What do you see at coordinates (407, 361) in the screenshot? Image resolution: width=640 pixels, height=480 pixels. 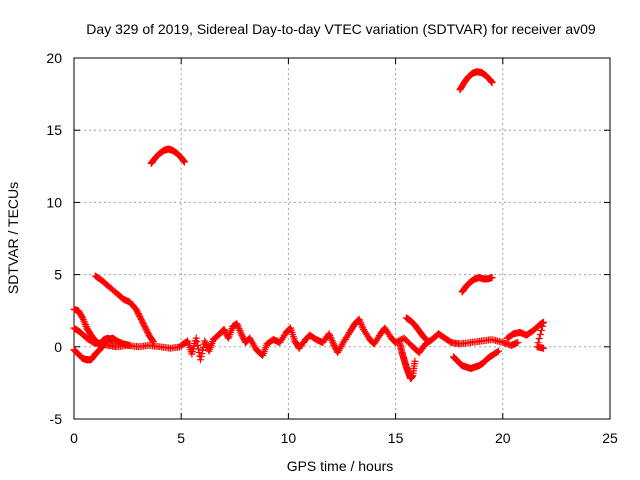 I see `series-sat-dip-15.5` at bounding box center [407, 361].